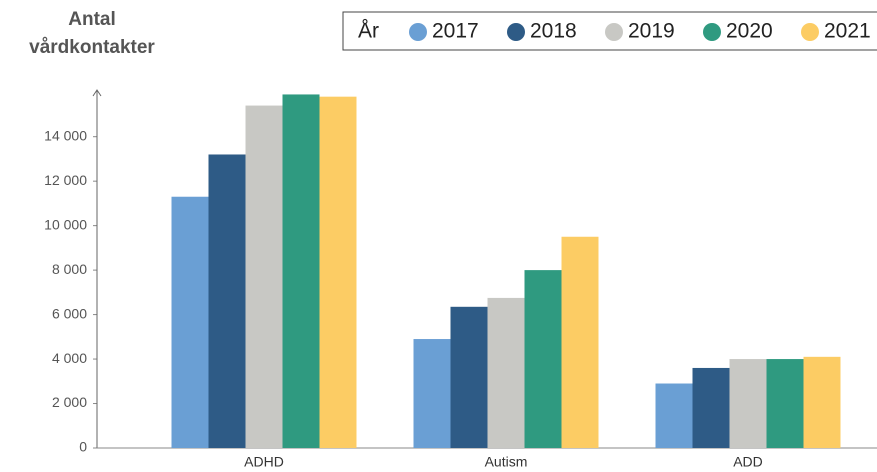 The width and height of the screenshot is (877, 472). Describe the element at coordinates (69, 313) in the screenshot. I see `y-tick-label: 6 000` at that location.